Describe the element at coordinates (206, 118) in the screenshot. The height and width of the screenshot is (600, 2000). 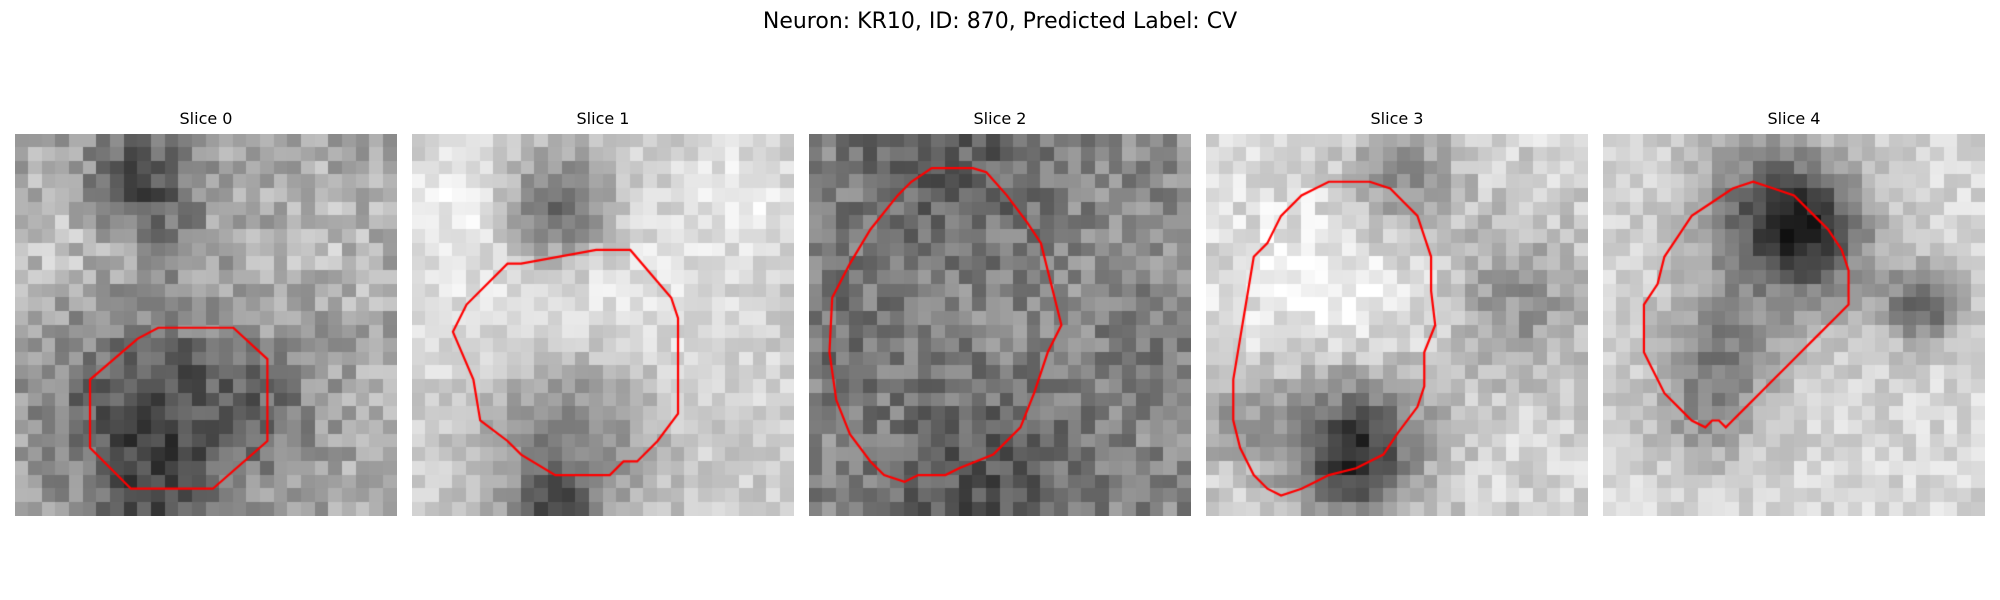
I see `slice-0-title: Slice 0` at that location.